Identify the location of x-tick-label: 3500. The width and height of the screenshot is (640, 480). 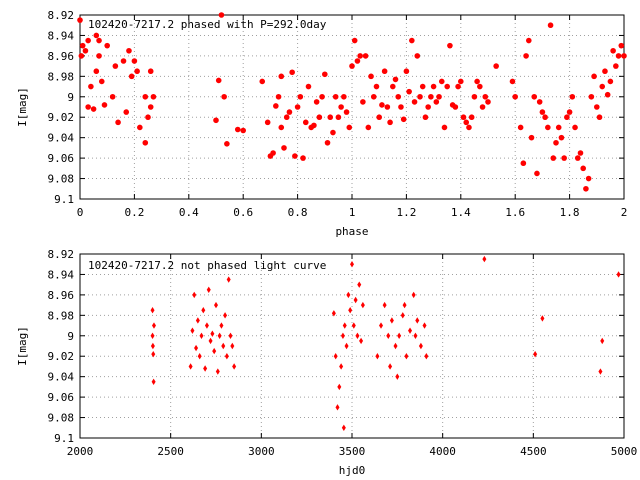
(352, 451).